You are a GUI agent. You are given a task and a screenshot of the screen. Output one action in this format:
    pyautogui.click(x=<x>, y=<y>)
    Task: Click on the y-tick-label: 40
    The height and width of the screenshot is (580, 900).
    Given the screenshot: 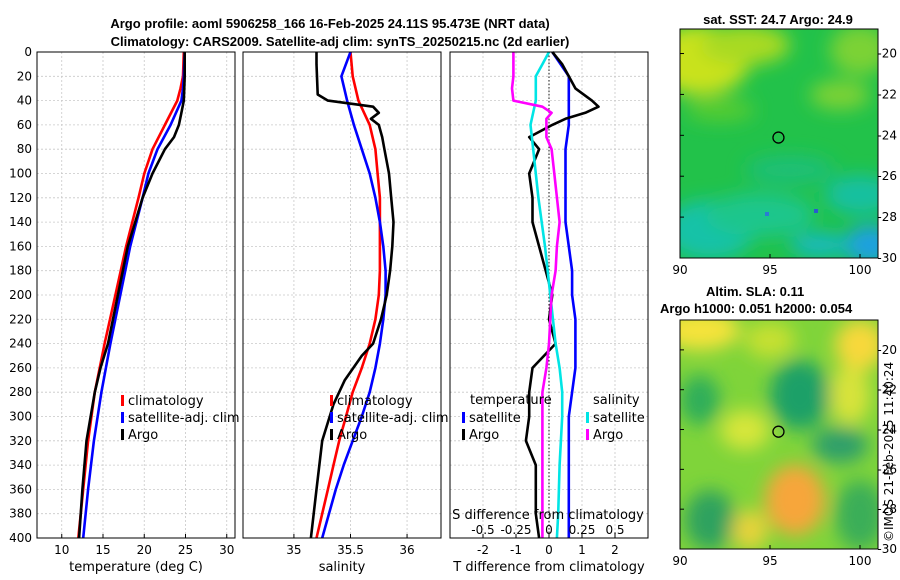 What is the action you would take?
    pyautogui.click(x=24, y=101)
    